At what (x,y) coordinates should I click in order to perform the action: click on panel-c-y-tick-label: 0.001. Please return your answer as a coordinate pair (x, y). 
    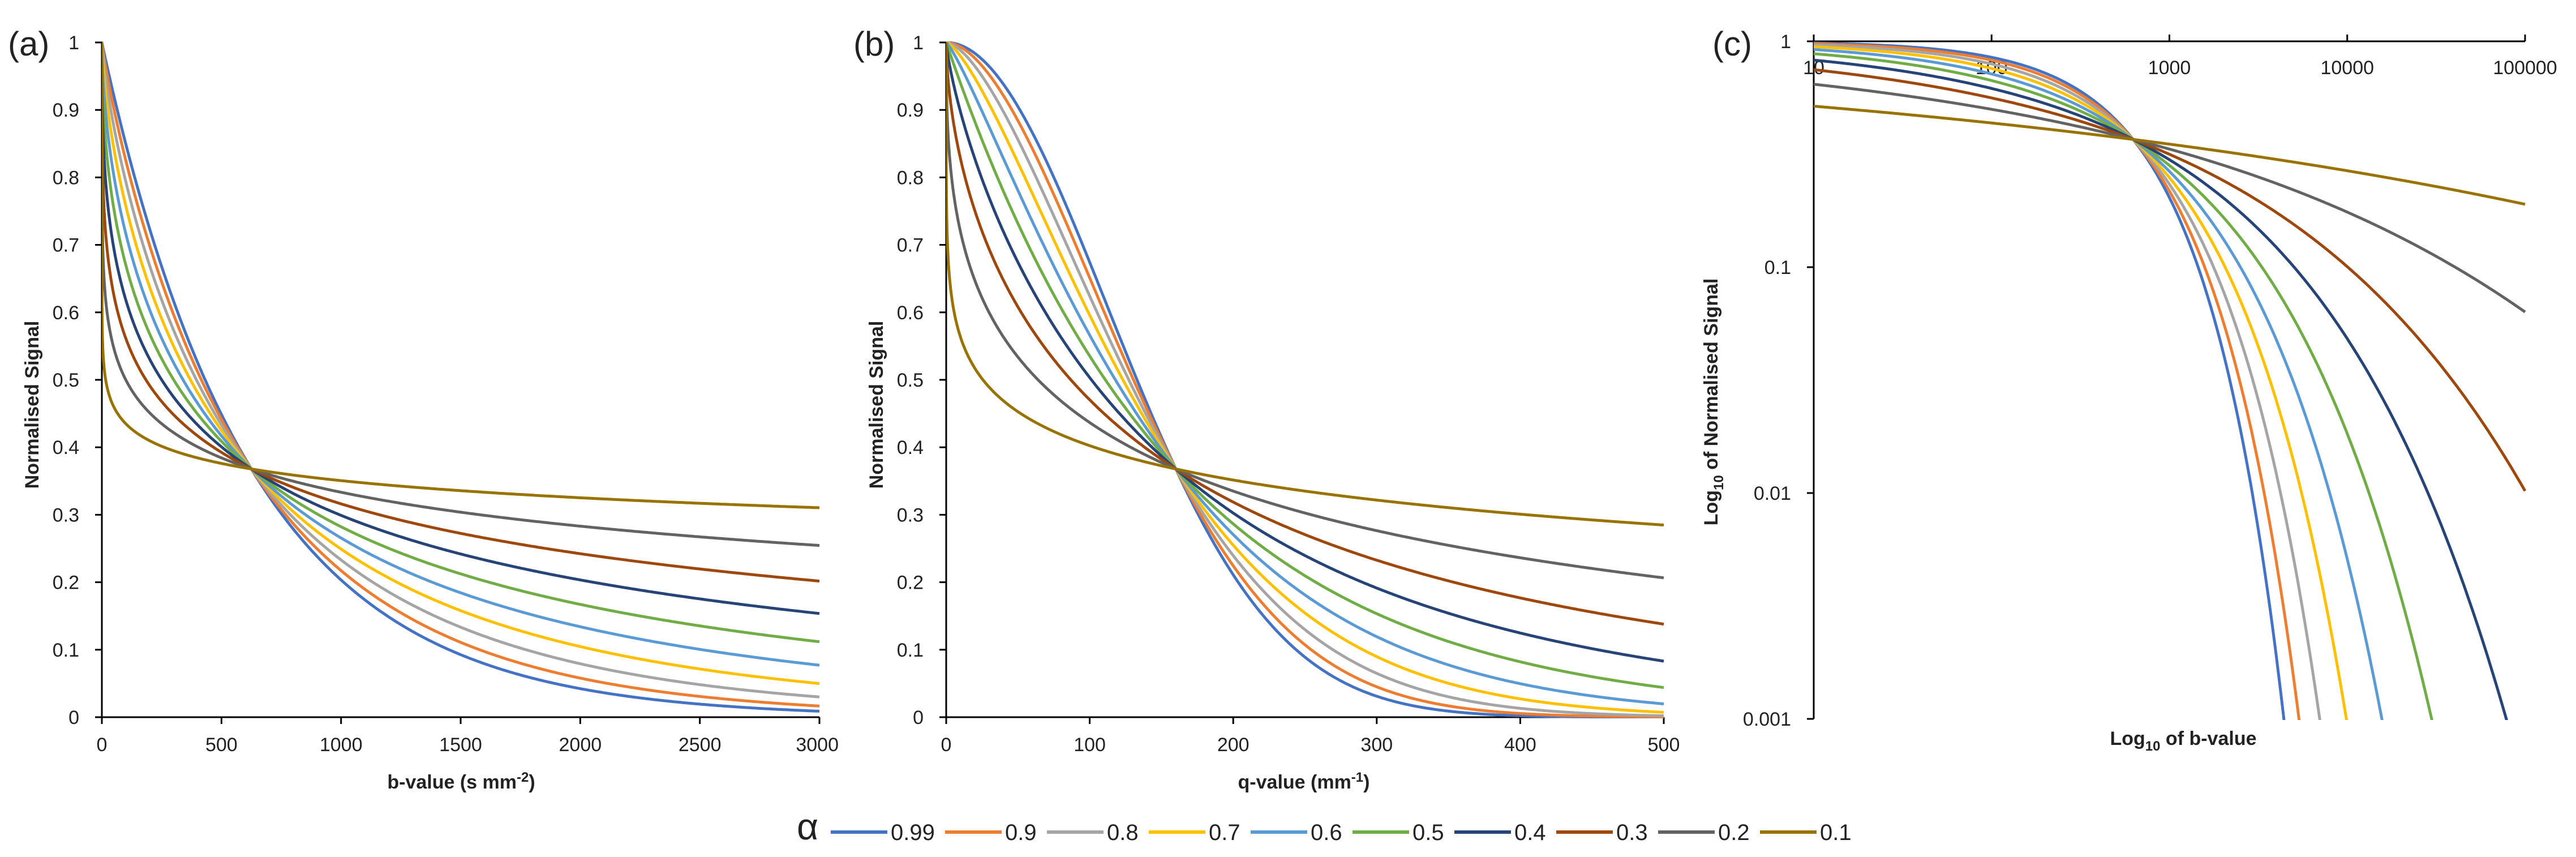
    Looking at the image, I should click on (1767, 719).